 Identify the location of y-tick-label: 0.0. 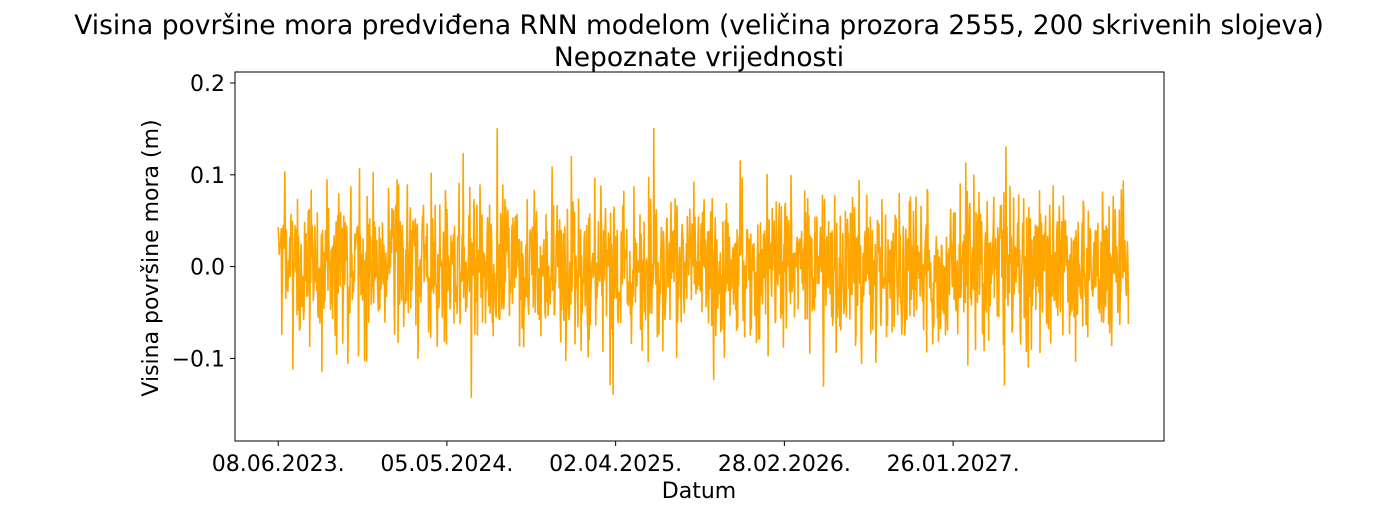
(207, 268).